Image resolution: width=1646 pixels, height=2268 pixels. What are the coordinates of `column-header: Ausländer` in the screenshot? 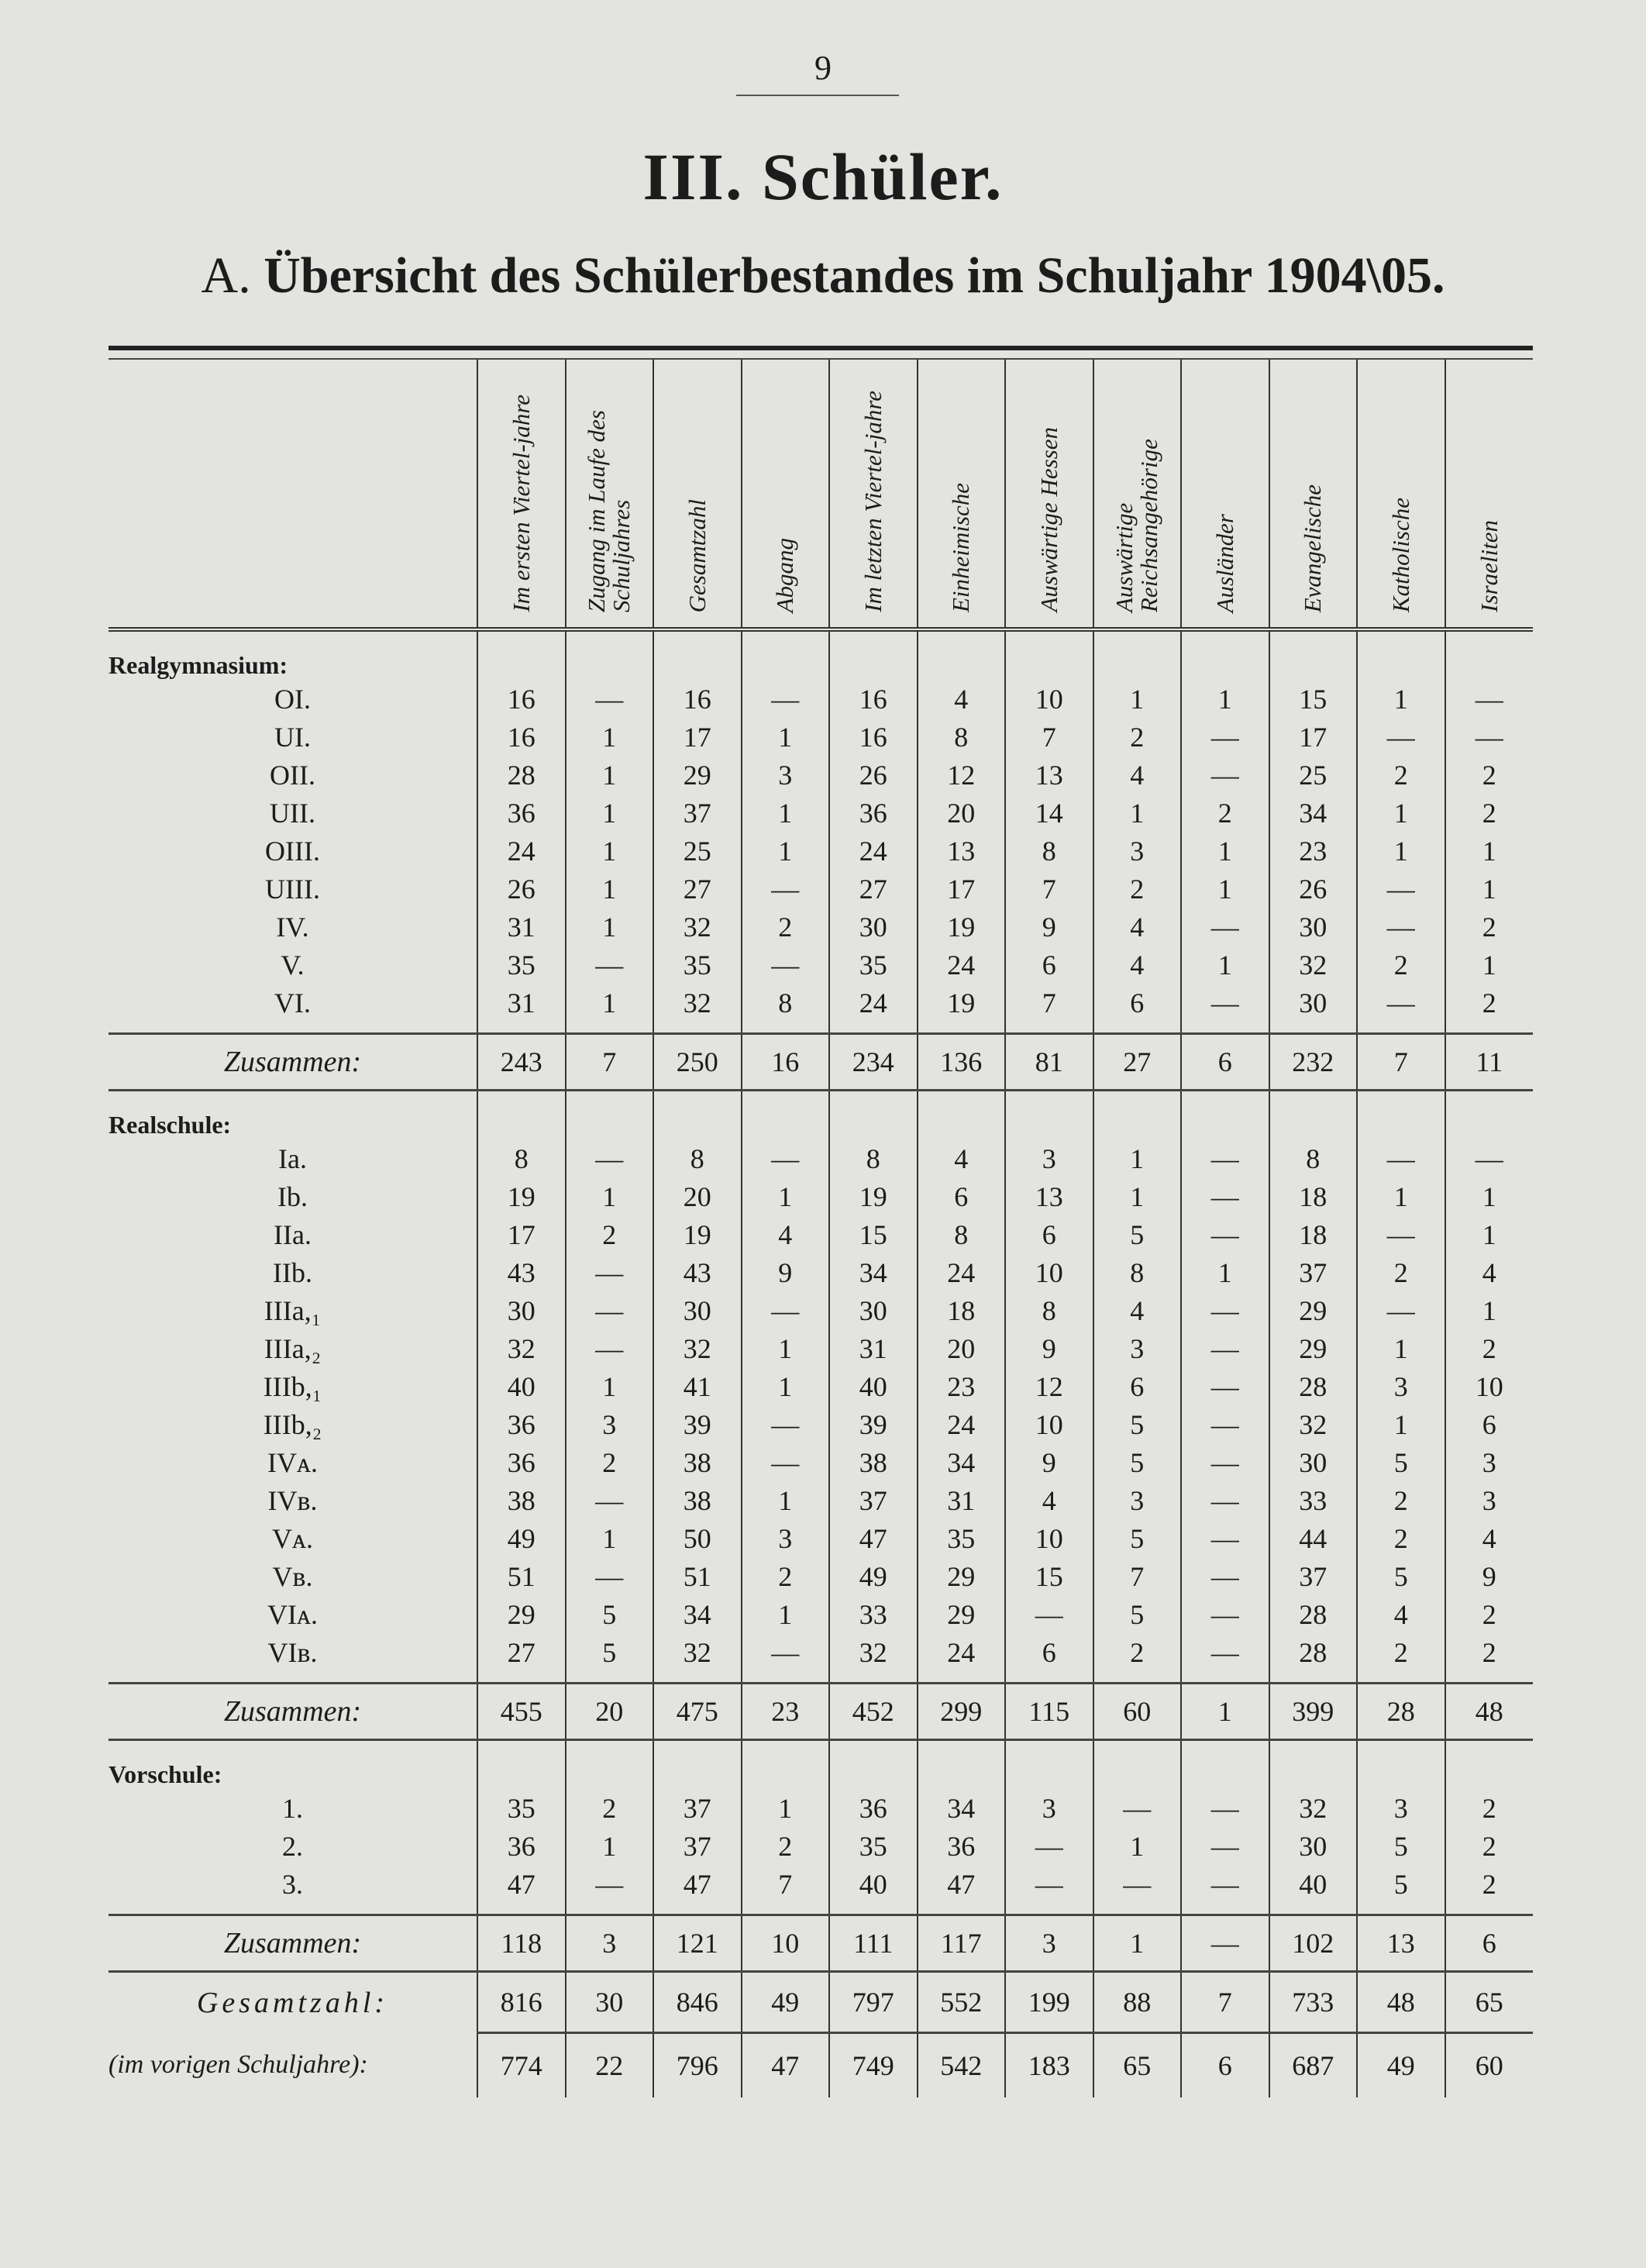 It's located at (1224, 495).